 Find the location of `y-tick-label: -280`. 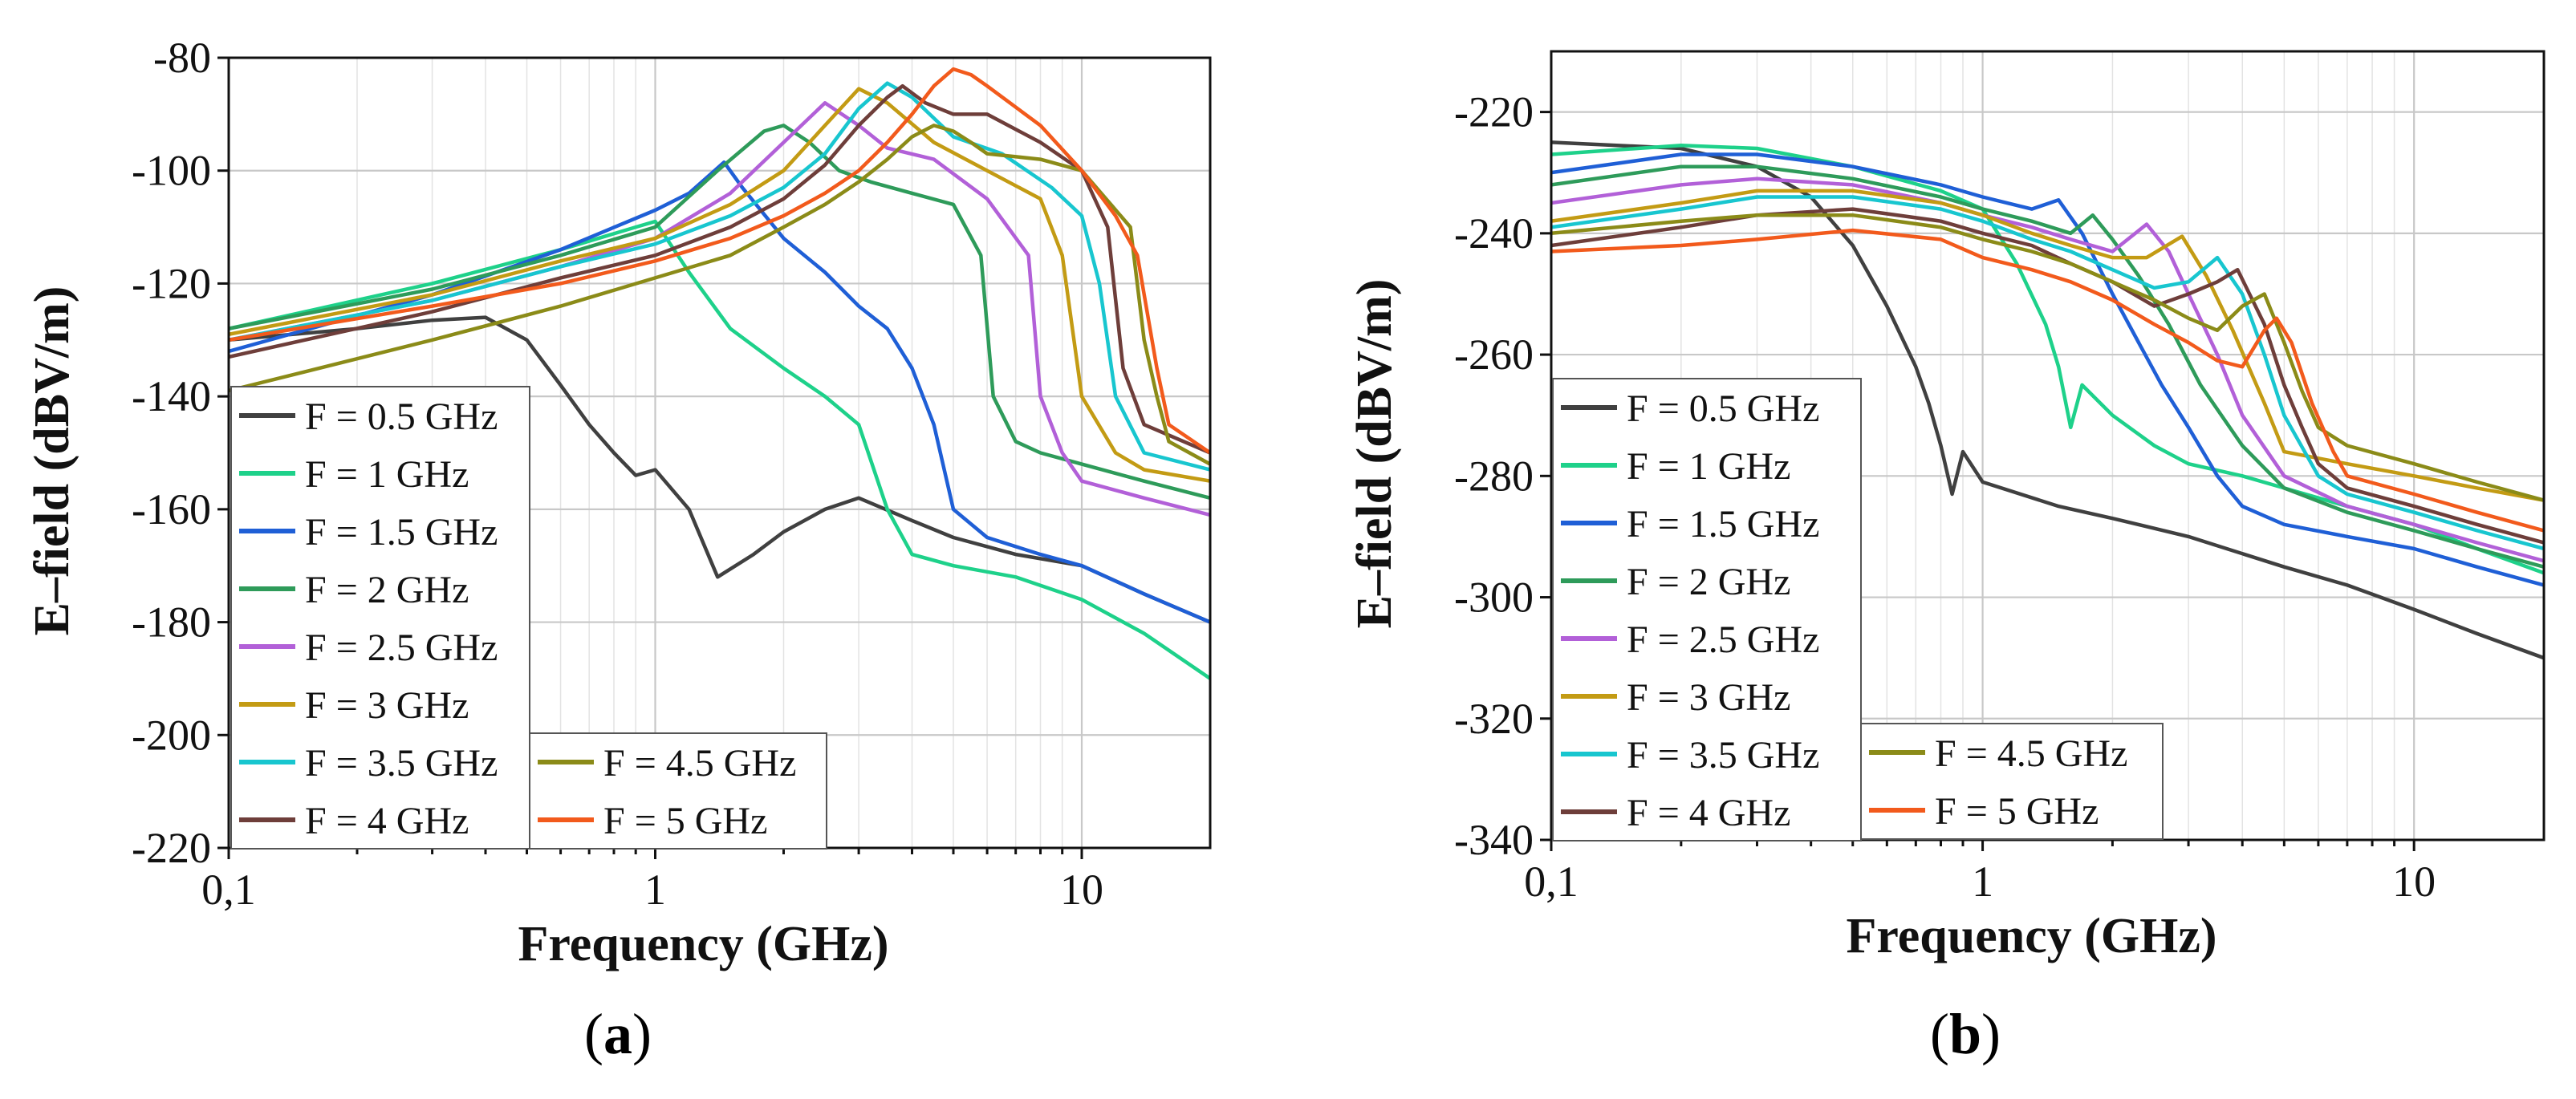

y-tick-label: -280 is located at coordinates (1494, 476).